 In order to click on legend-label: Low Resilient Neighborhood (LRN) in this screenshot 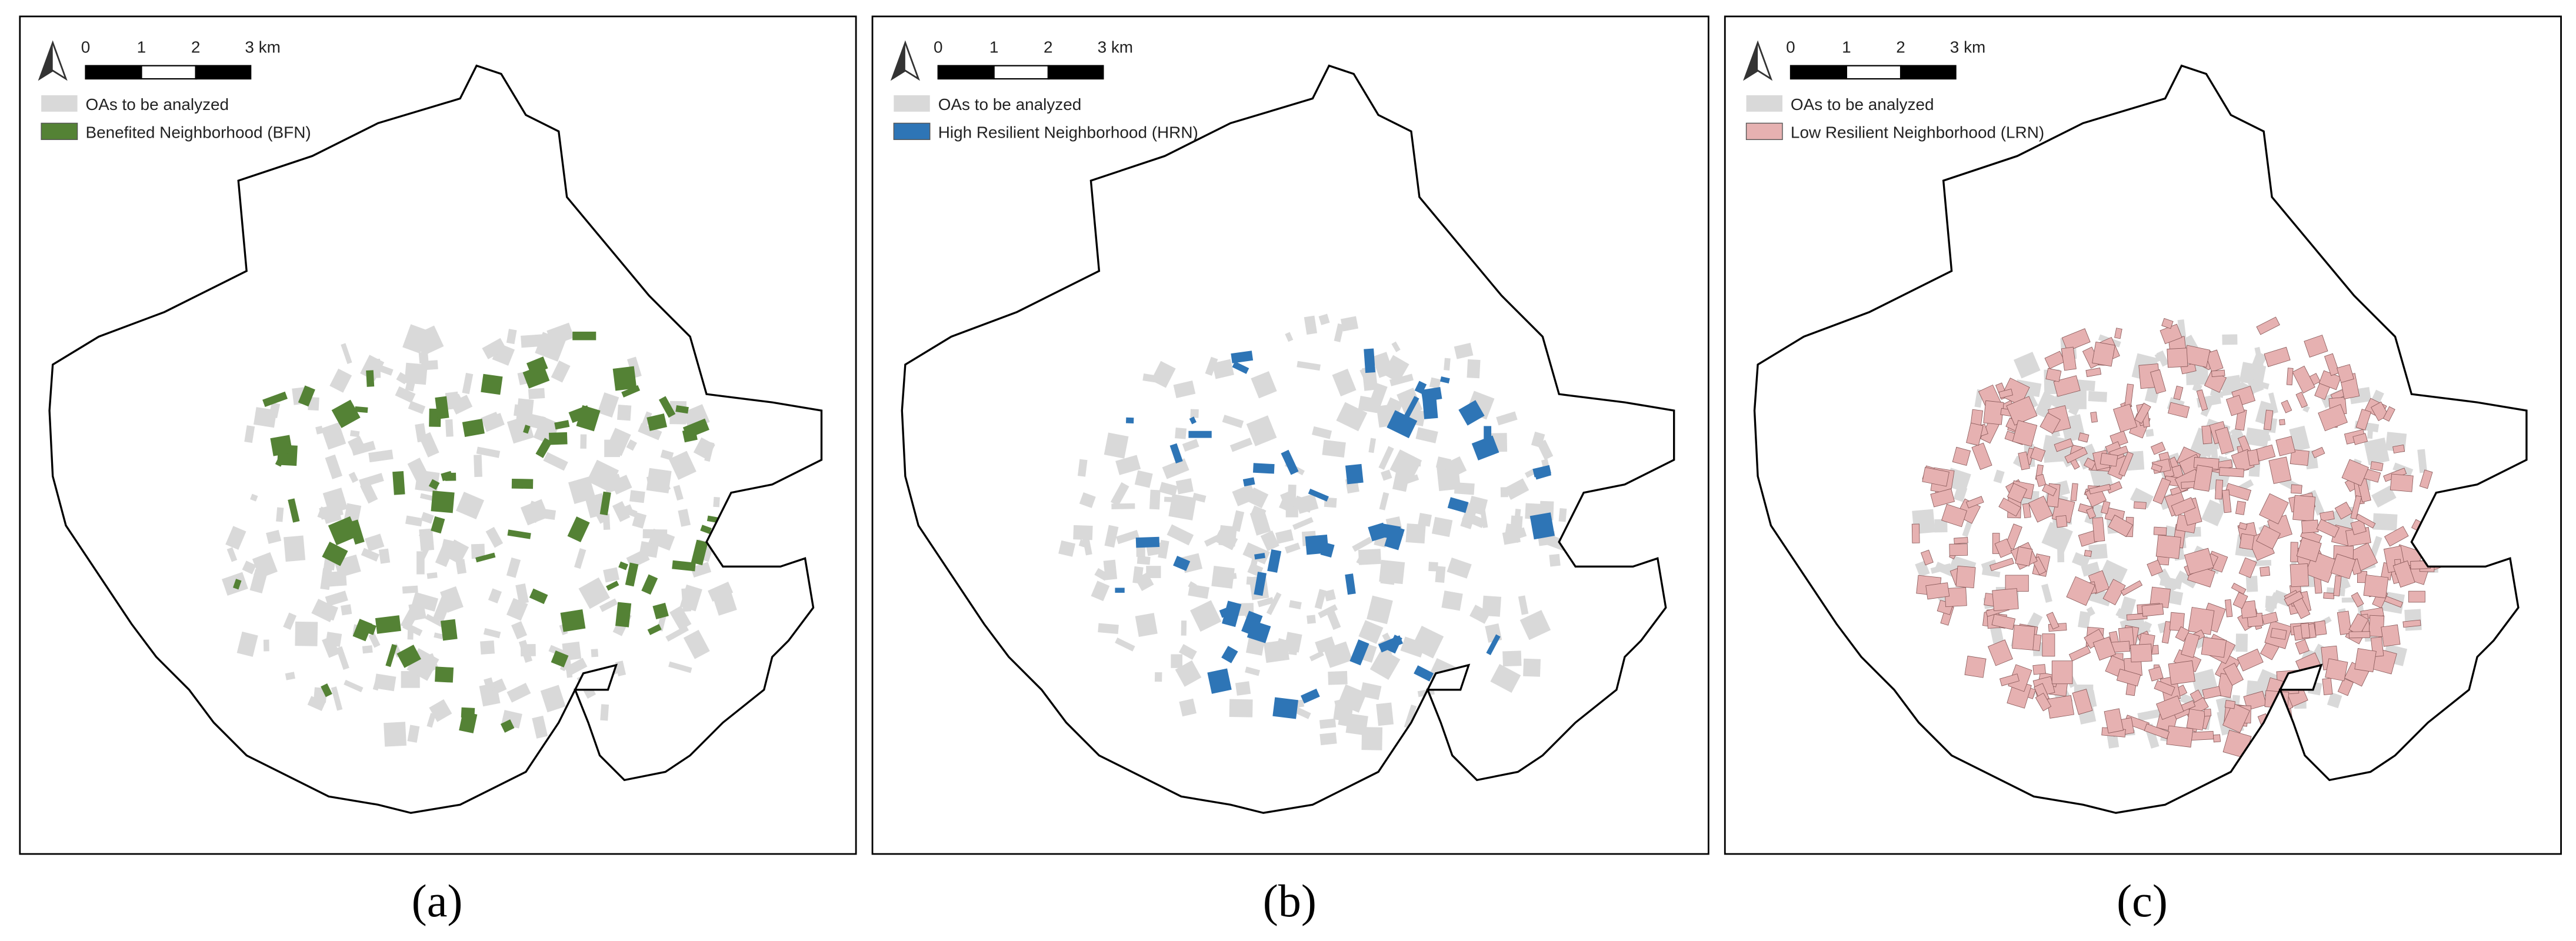, I will do `click(1917, 133)`.